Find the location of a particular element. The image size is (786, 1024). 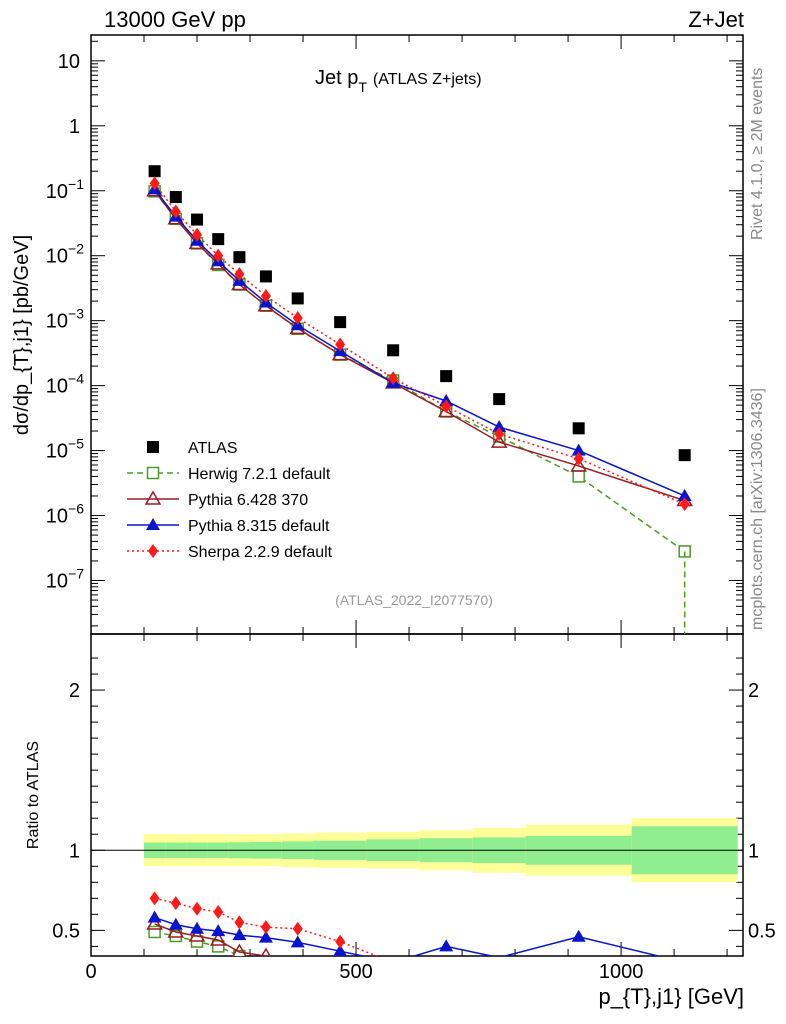

y-tick-label: 10⁻⁴ is located at coordinates (65, 384).